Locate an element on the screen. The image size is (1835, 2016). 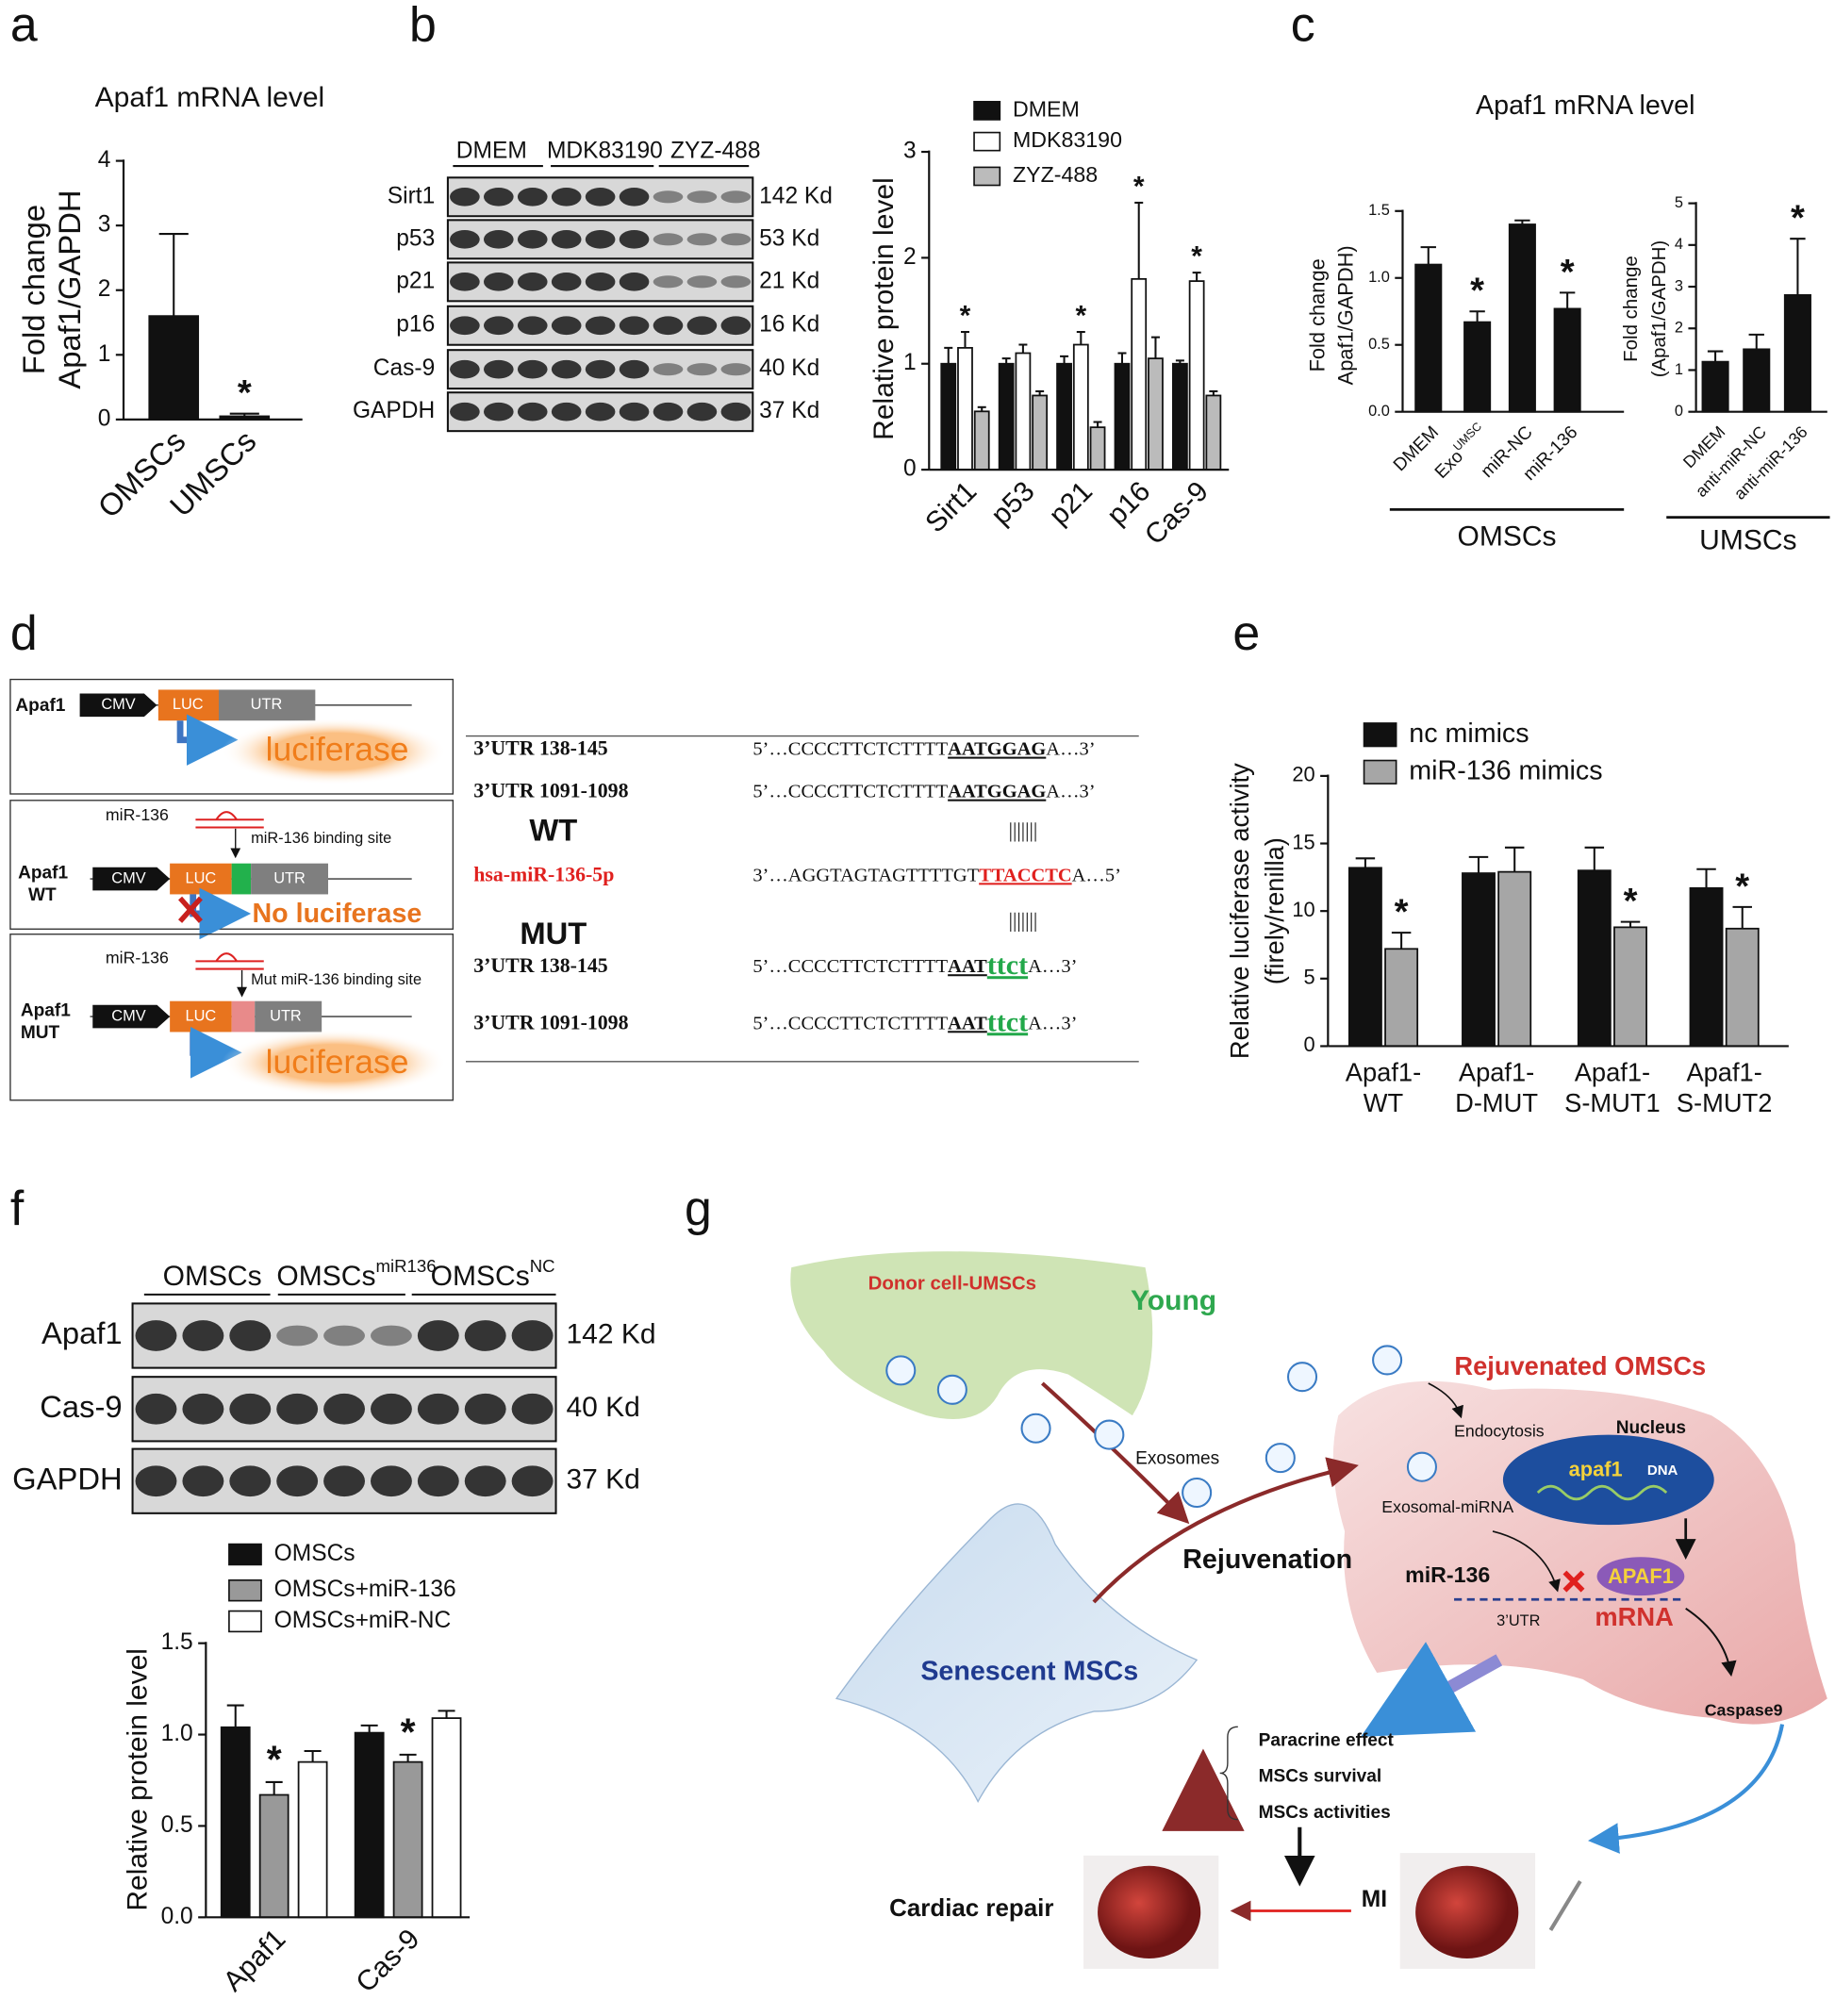
x-tick-label: Sirt1 is located at coordinates (951, 506).